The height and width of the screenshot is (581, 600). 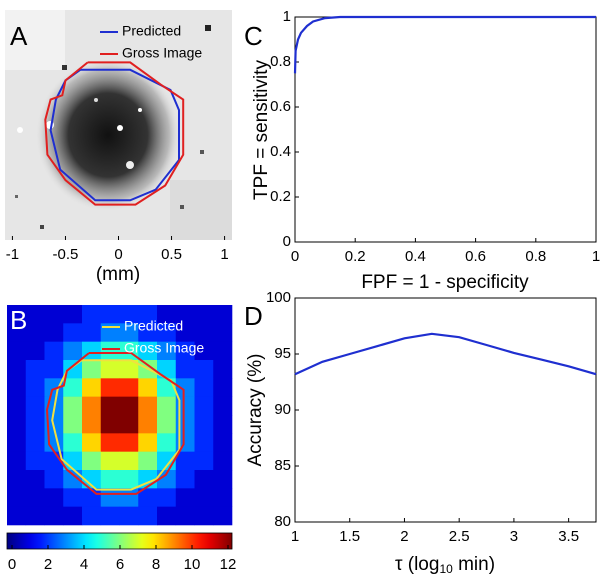 What do you see at coordinates (192, 564) in the screenshot?
I see `colorbar-tick-label: 10` at bounding box center [192, 564].